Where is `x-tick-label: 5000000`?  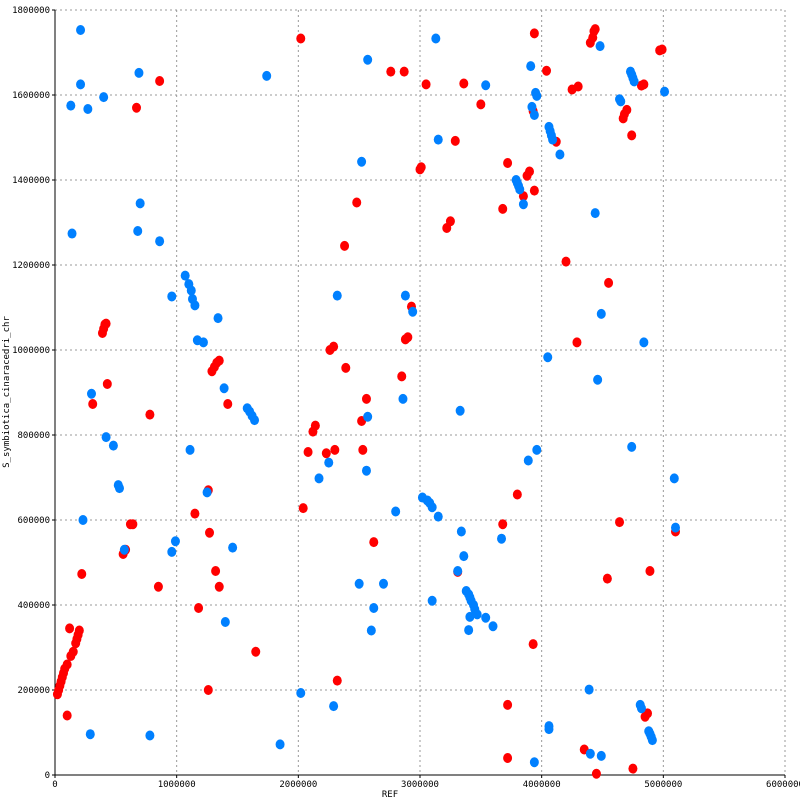 x-tick-label: 5000000 is located at coordinates (663, 785).